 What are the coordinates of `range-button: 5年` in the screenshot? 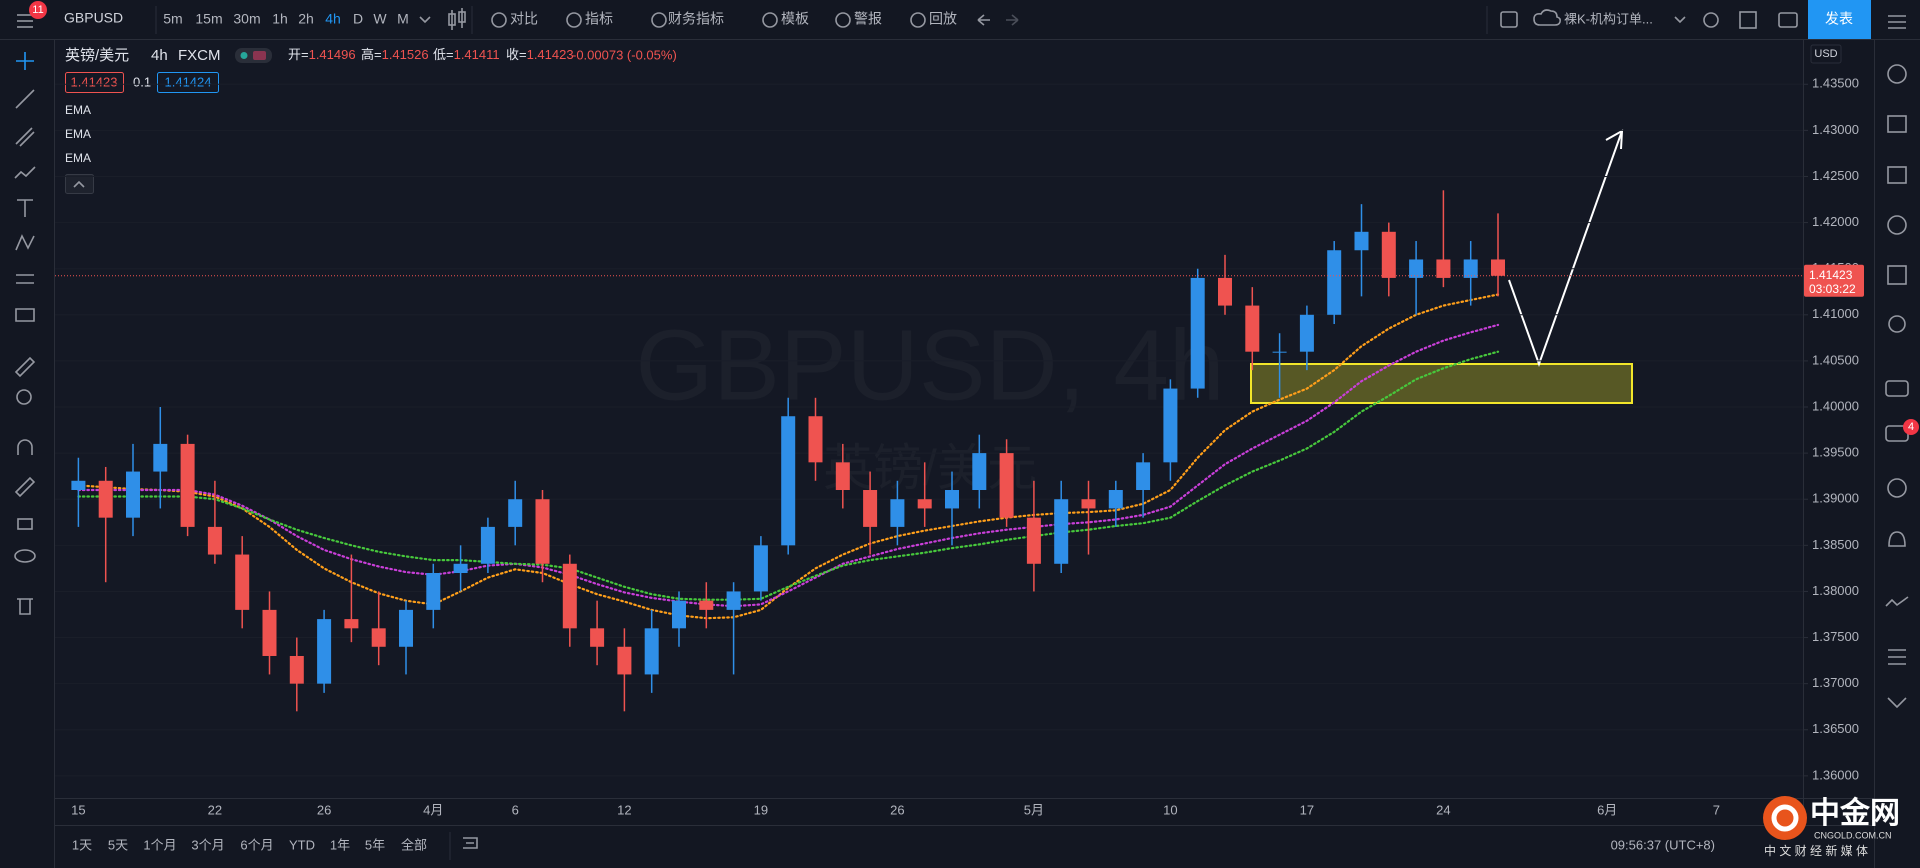 It's located at (375, 844).